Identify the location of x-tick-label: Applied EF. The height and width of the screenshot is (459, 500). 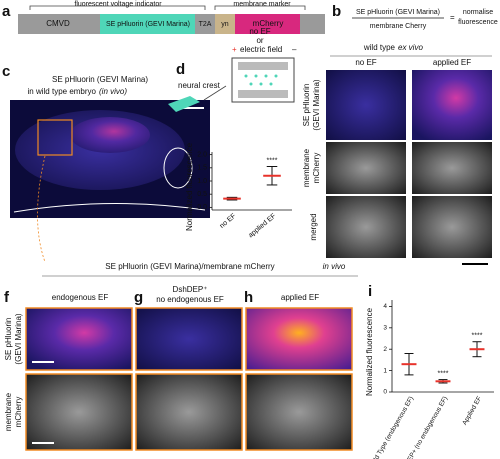
(472, 410).